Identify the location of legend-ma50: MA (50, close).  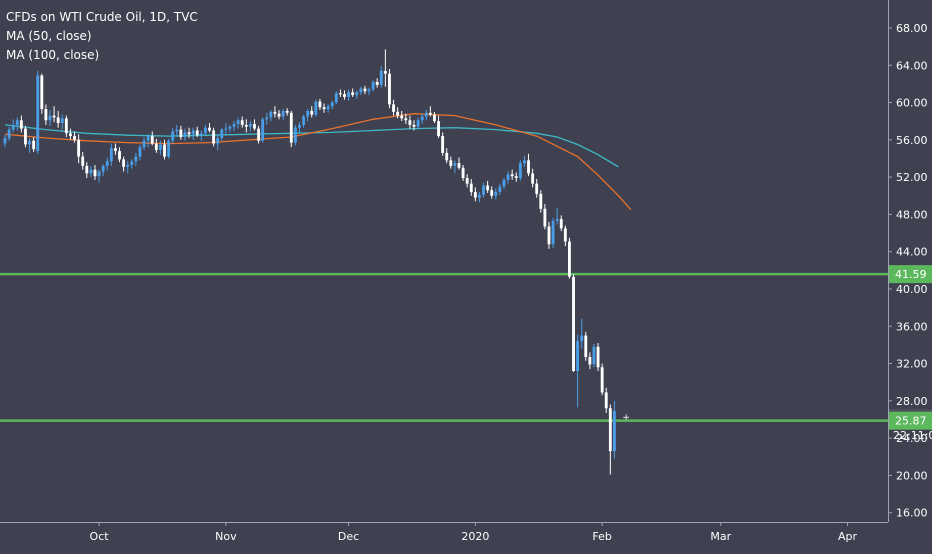
(49, 36).